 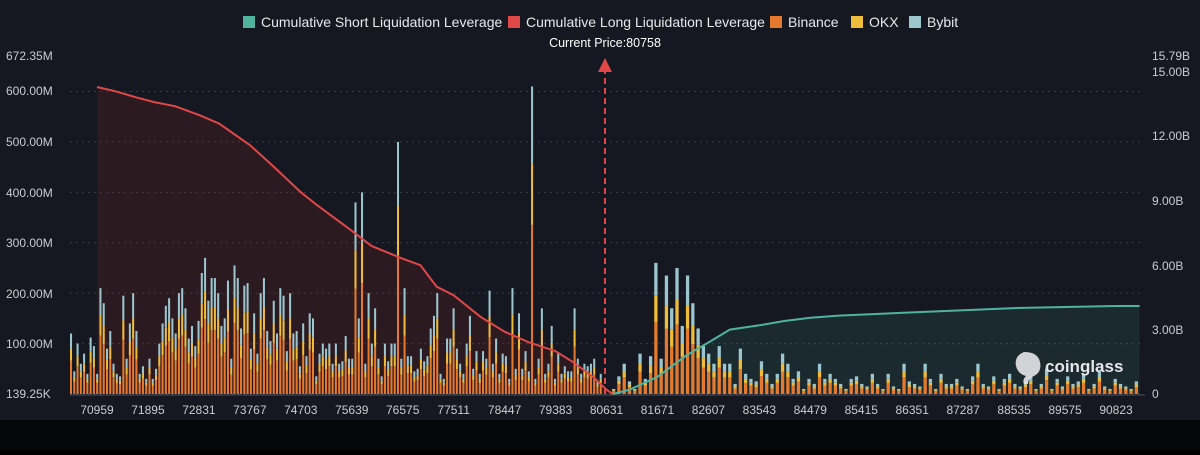 I want to click on legend-label-long: Cumulative Long Liquidation Leverage, so click(x=645, y=22).